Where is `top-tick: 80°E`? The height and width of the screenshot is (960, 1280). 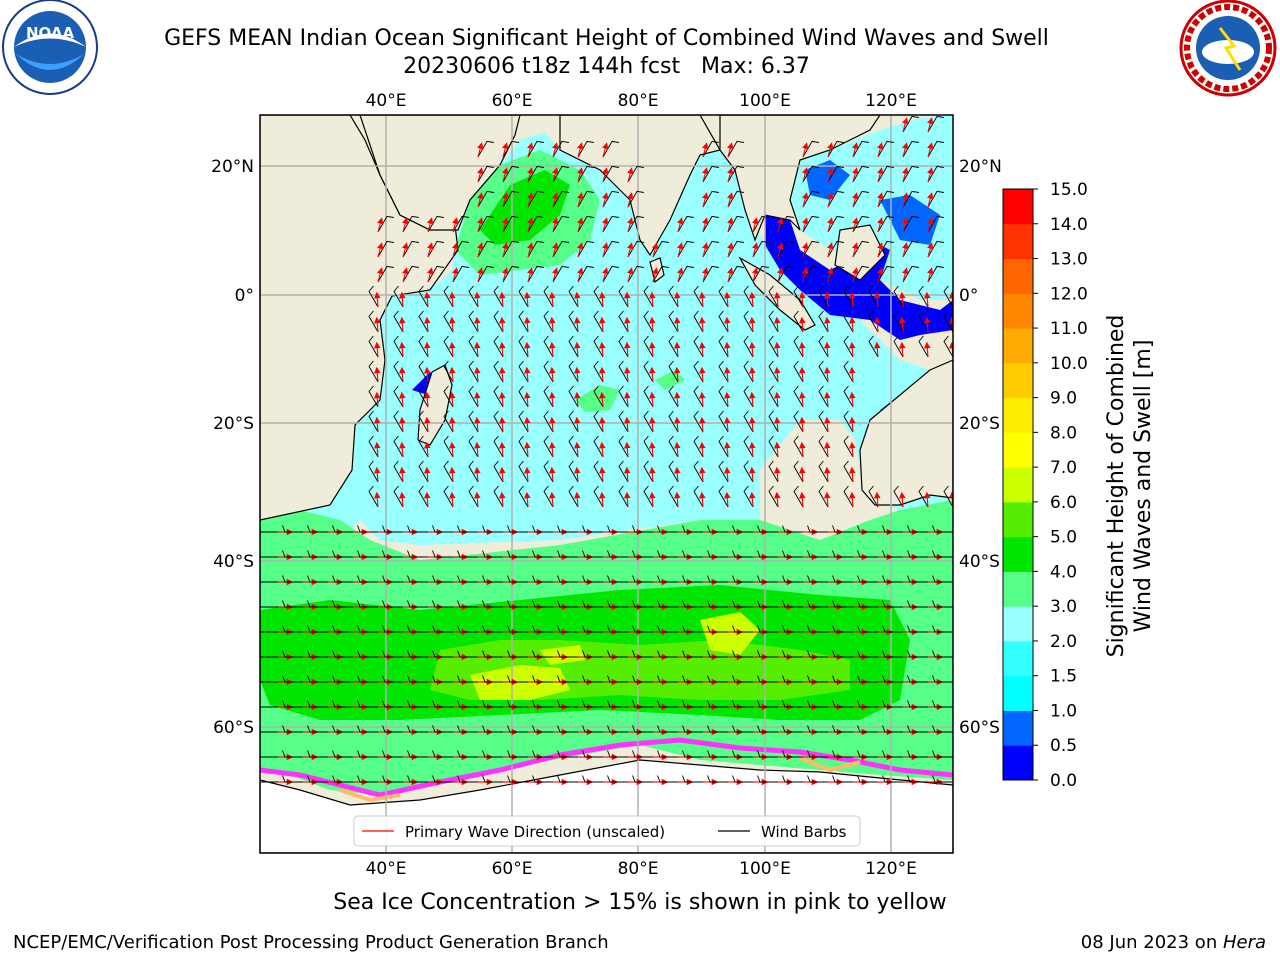 top-tick: 80°E is located at coordinates (638, 101).